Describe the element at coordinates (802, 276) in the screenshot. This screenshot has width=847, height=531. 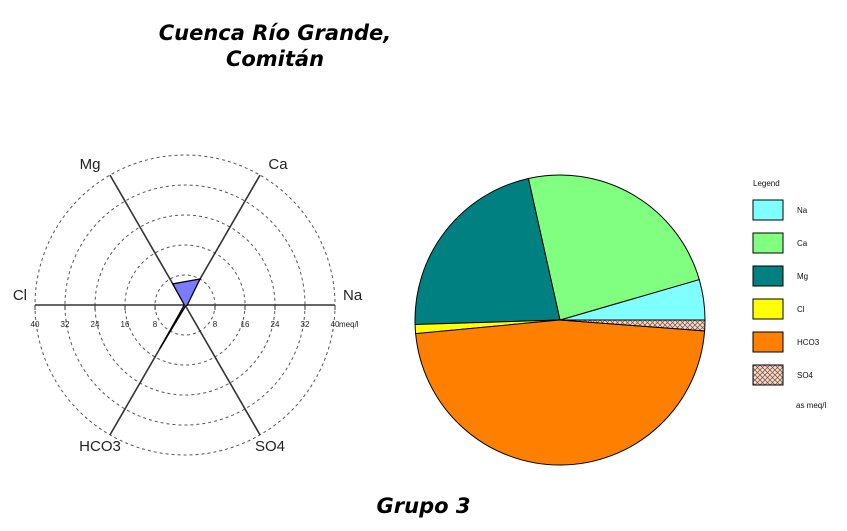
I see `legend-label-mg: Mg` at that location.